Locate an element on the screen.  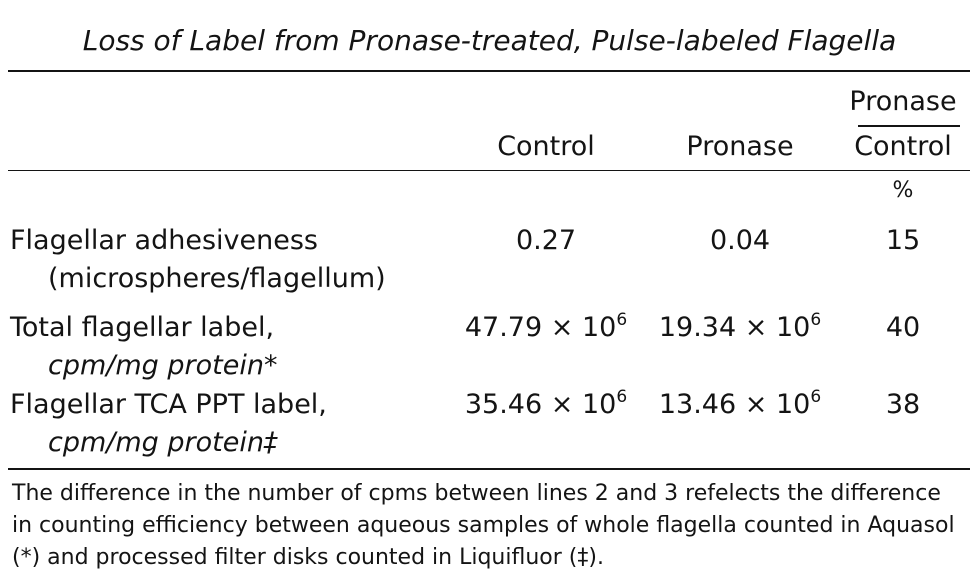
top-rule is located at coordinates (489, 71).